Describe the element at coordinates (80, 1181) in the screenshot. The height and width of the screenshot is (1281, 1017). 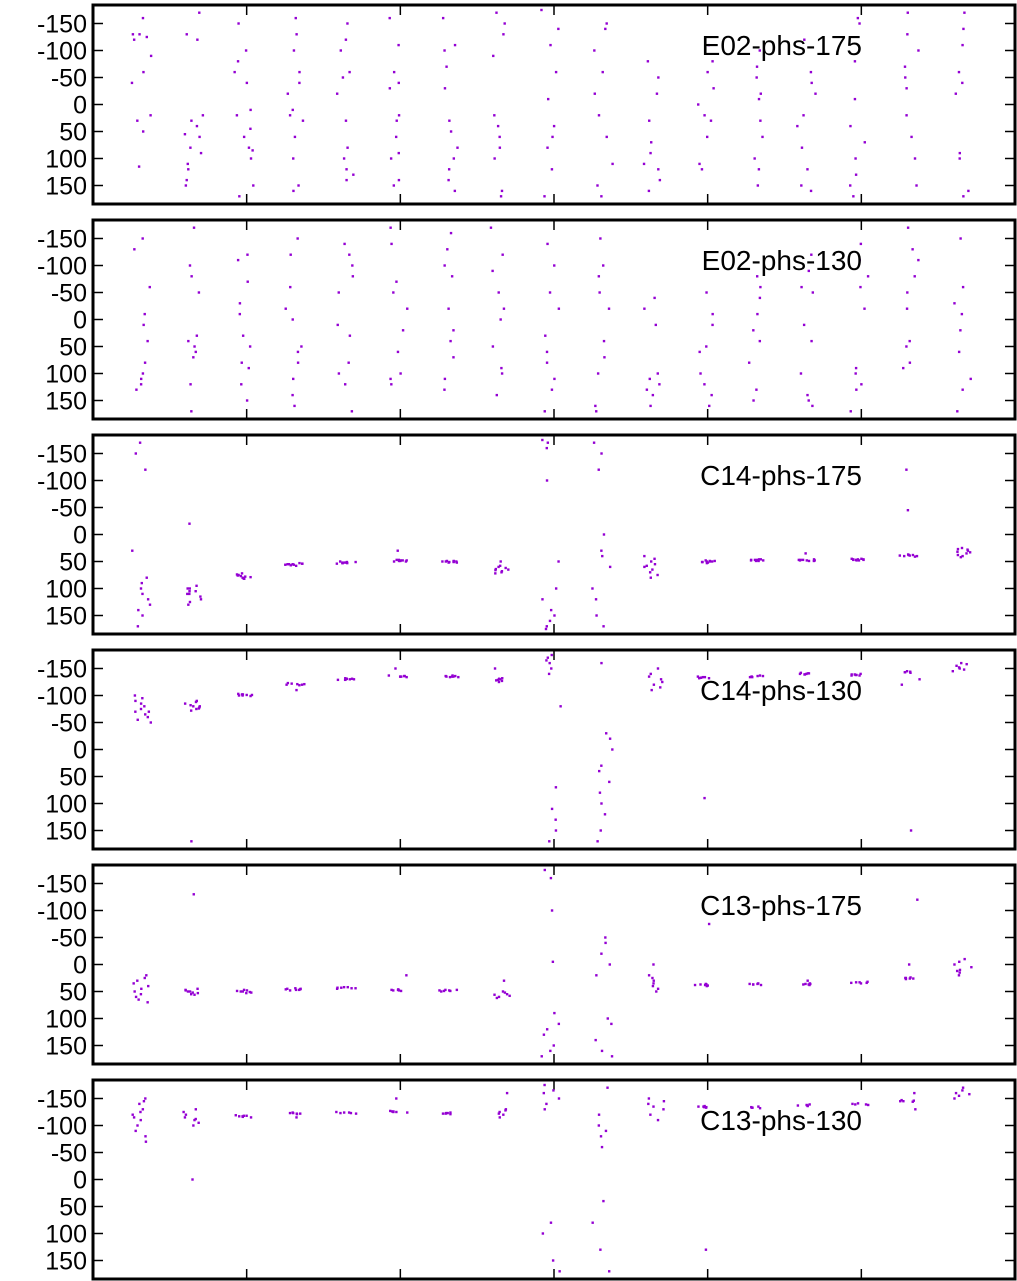
I see `y-tick-label: 0` at that location.